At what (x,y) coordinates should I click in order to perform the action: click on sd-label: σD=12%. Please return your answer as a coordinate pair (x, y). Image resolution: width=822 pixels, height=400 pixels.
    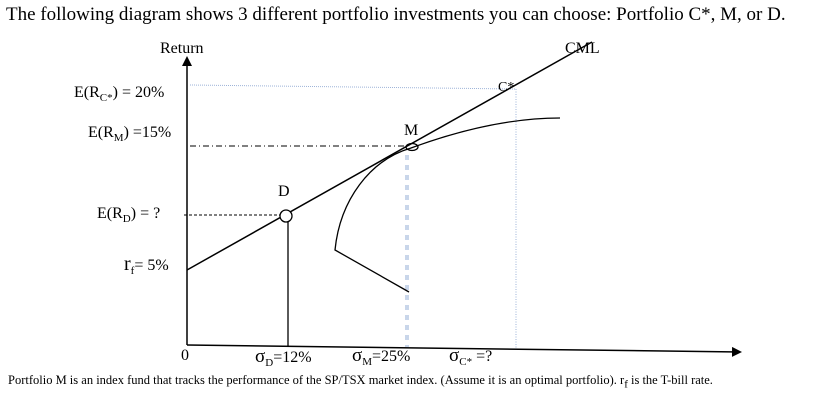
    Looking at the image, I should click on (283, 357).